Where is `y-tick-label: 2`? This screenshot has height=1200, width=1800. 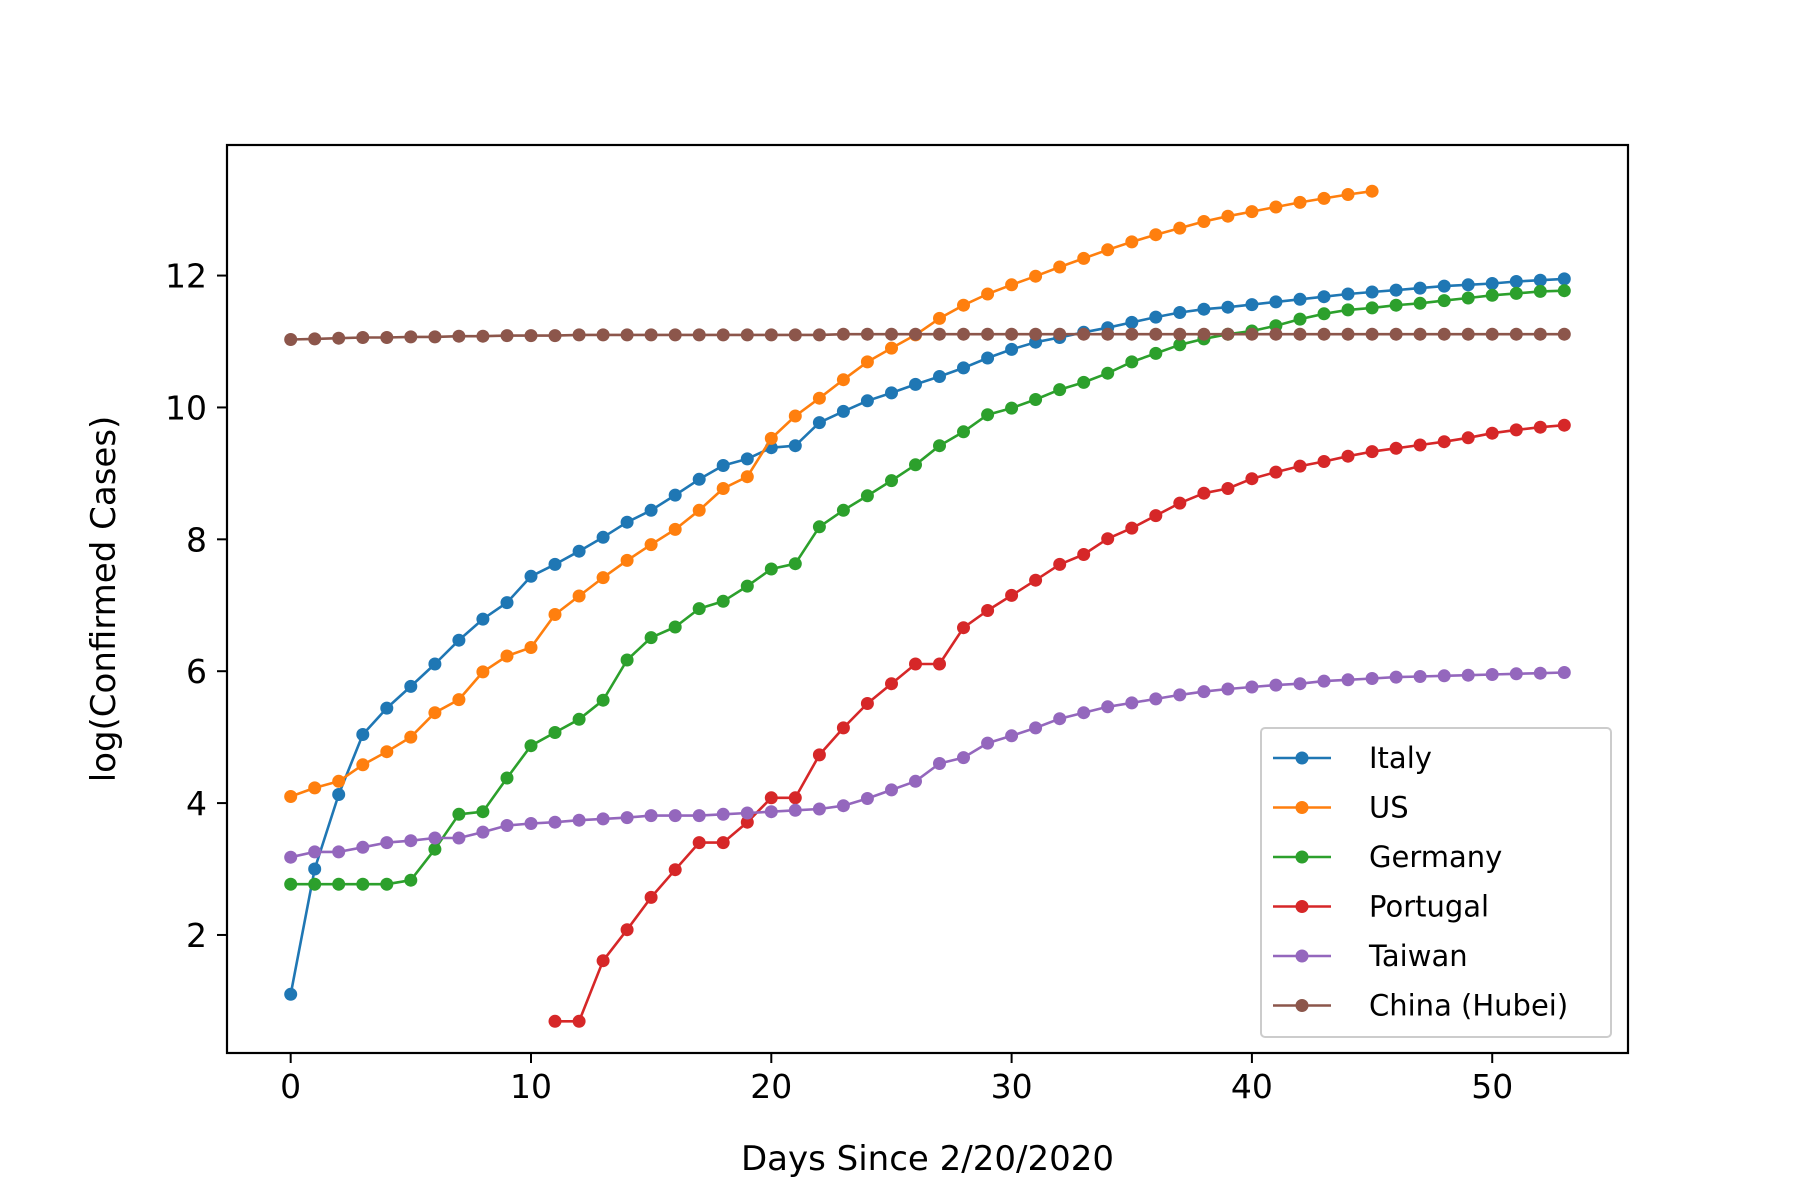
y-tick-label: 2 is located at coordinates (196, 935).